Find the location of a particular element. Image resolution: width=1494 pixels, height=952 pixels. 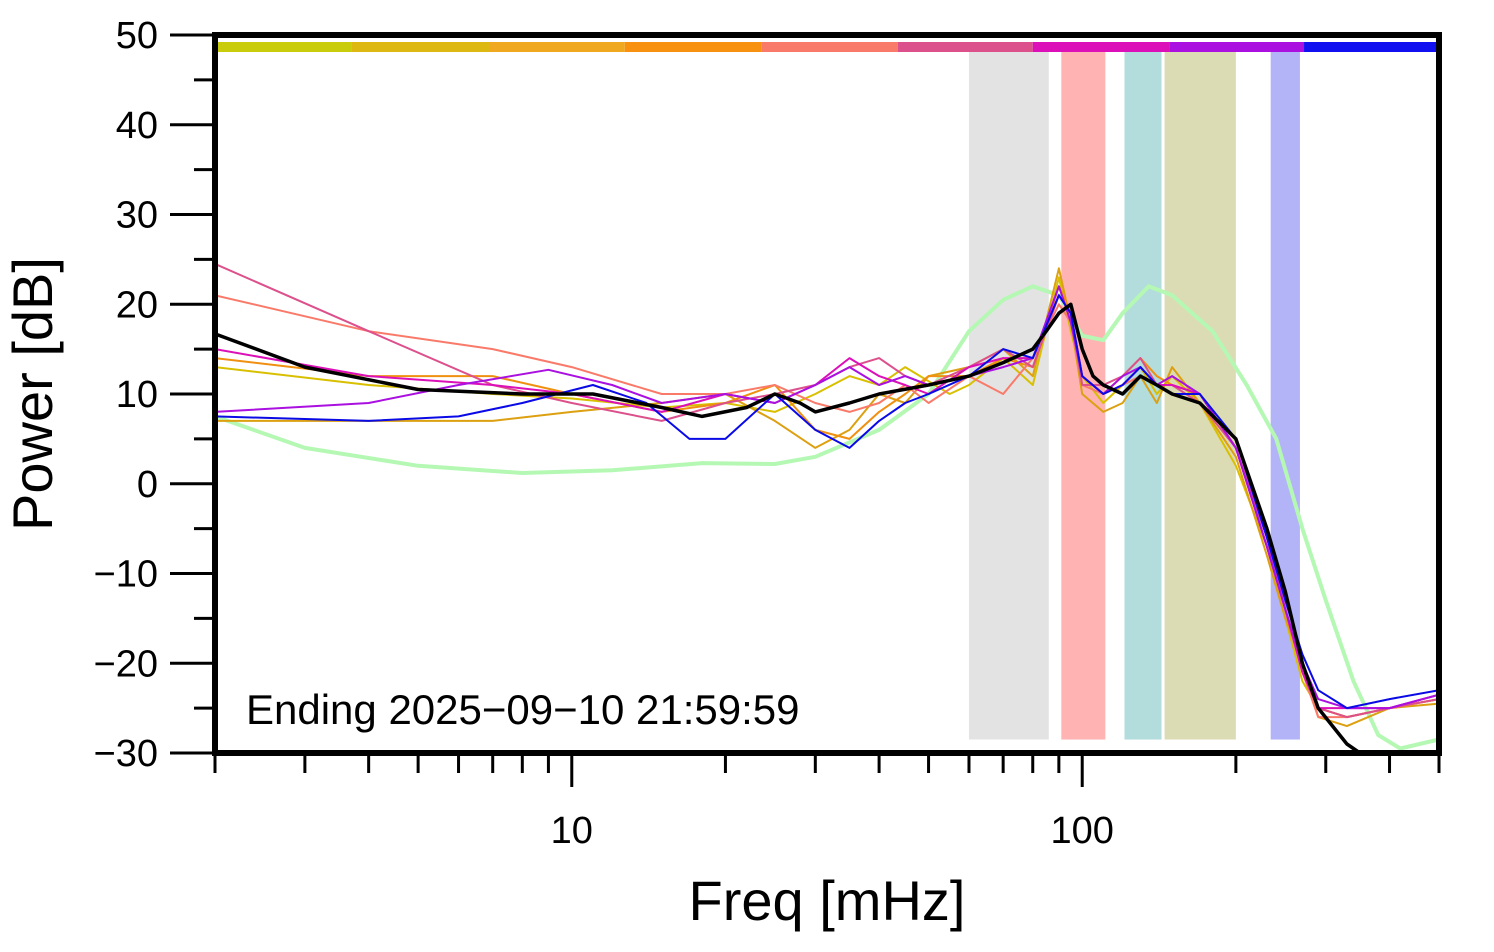

y-tick-label: 10 is located at coordinates (137, 395).